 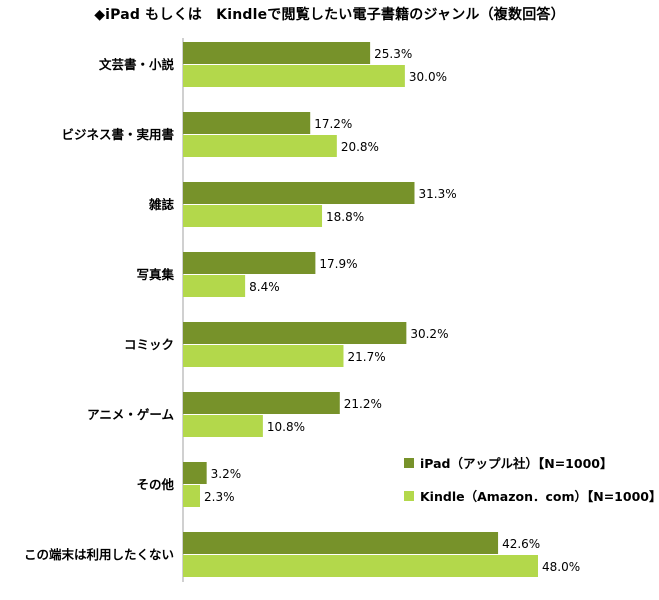 What do you see at coordinates (149, 344) in the screenshot?
I see `category-label: コミック` at bounding box center [149, 344].